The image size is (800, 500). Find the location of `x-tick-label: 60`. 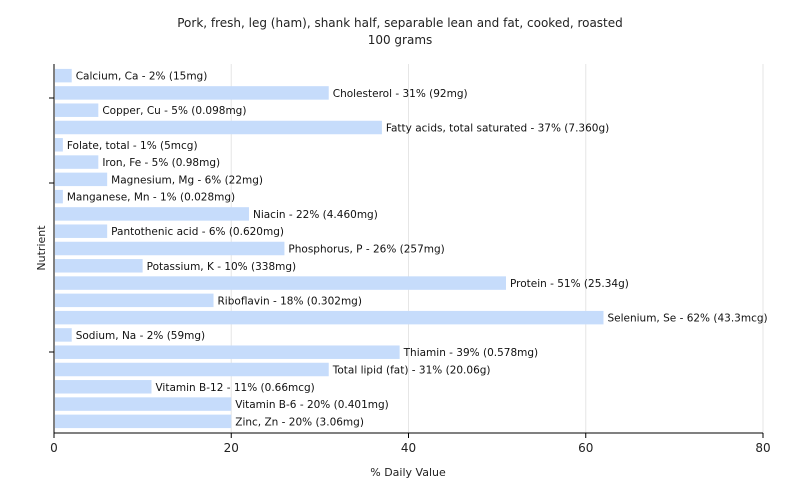

x-tick-label: 60 is located at coordinates (585, 448).